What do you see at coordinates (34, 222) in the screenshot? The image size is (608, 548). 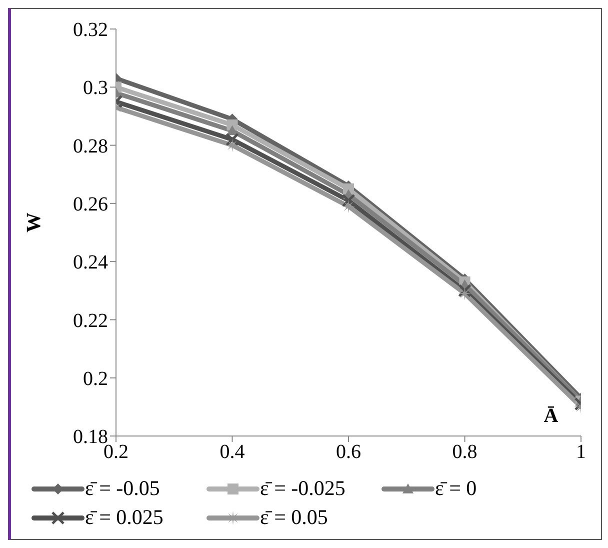 I see `y-axis-title: W` at bounding box center [34, 222].